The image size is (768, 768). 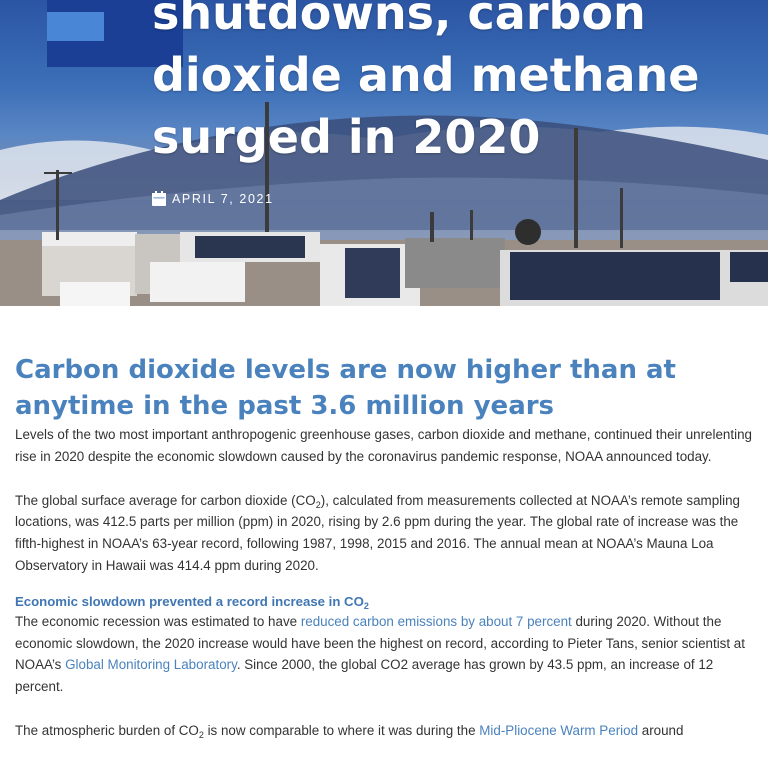 What do you see at coordinates (107, 730) in the screenshot?
I see `p4-text-a: The atmospheric burden of CO` at bounding box center [107, 730].